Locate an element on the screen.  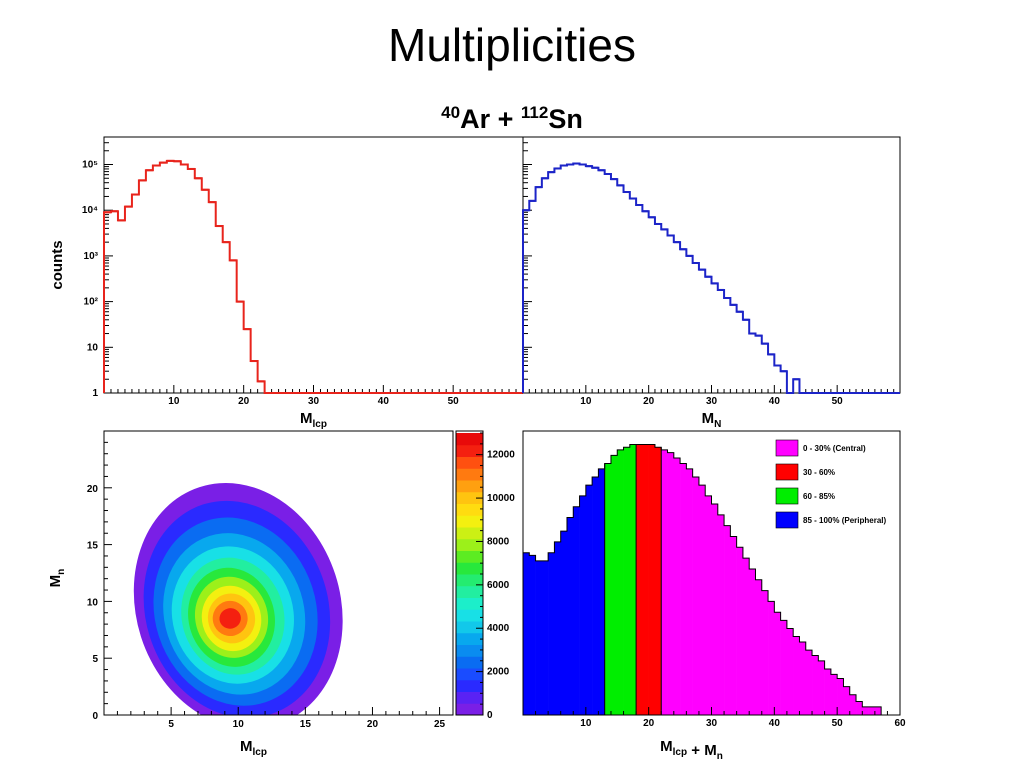
colorbar-tick-label: 6000 is located at coordinates (498, 585).